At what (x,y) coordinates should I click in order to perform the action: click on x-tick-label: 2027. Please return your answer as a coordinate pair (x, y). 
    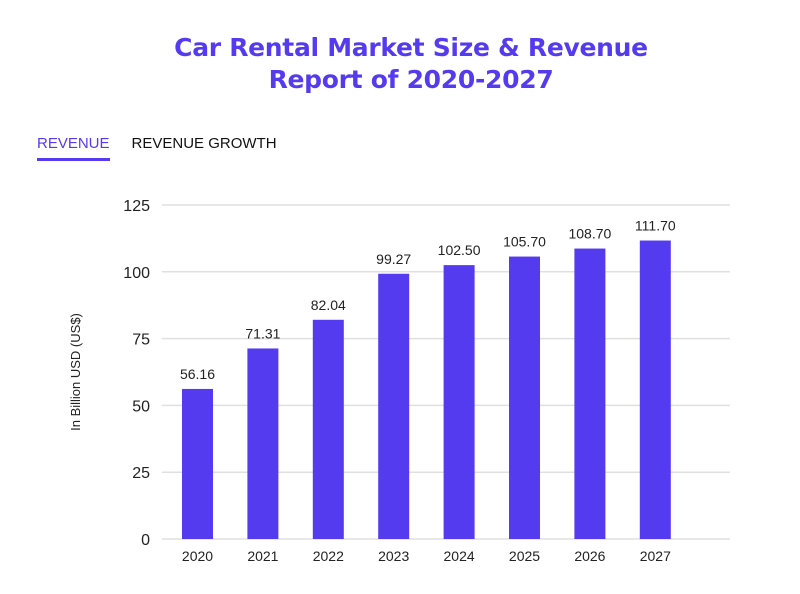
    Looking at the image, I should click on (655, 556).